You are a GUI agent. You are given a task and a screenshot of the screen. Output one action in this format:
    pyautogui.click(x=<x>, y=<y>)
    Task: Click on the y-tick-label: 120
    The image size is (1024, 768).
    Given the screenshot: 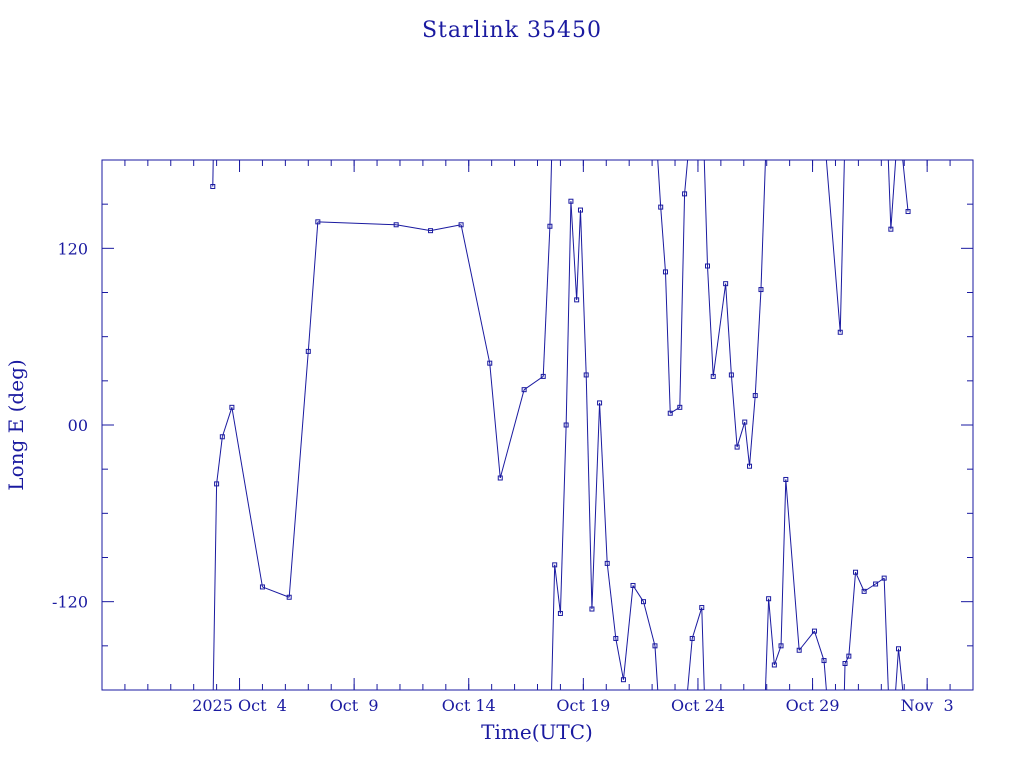 What is the action you would take?
    pyautogui.click(x=72, y=248)
    